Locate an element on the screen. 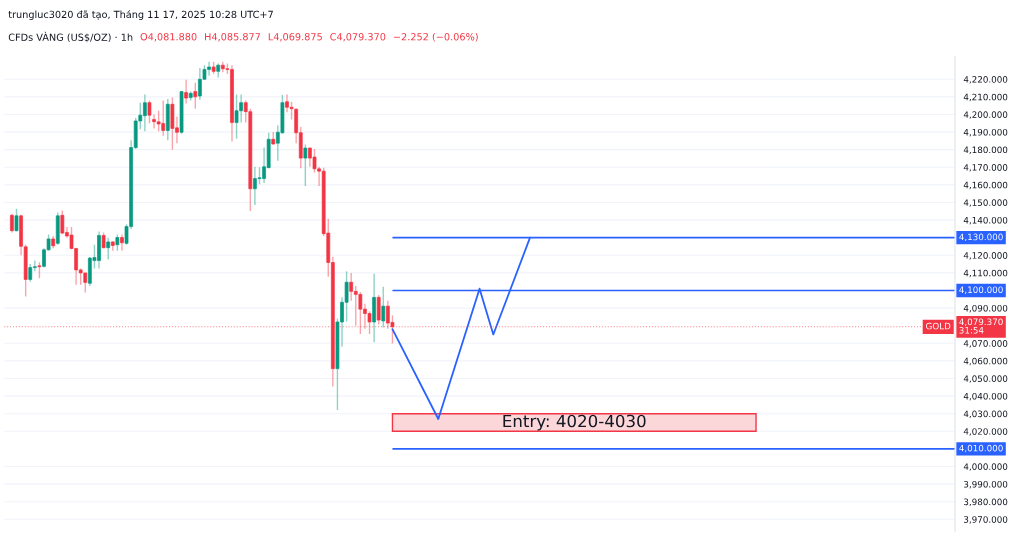 Image resolution: width=1028 pixels, height=537 pixels. y-tick-label: 4,050.000 is located at coordinates (985, 379).